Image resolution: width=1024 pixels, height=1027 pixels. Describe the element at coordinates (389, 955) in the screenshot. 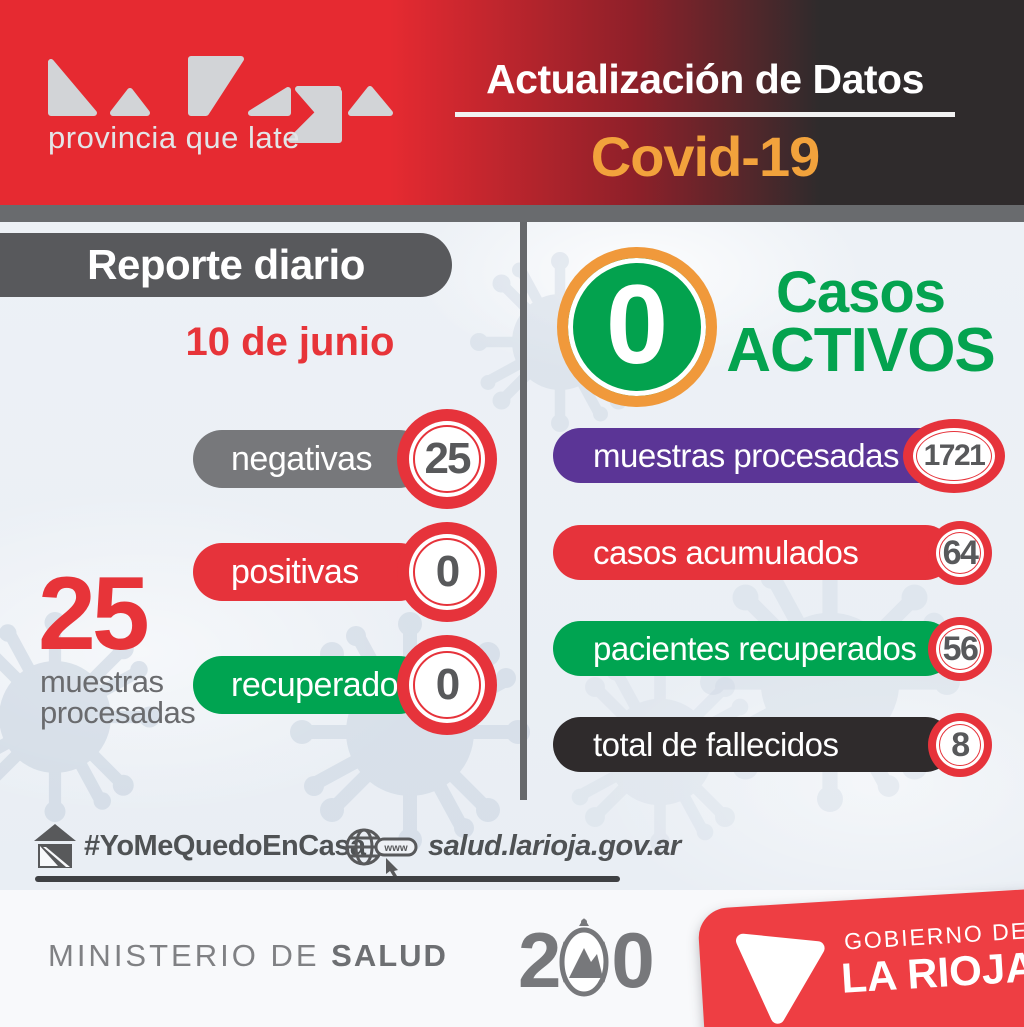

I see `ministry-name: SALUD` at that location.